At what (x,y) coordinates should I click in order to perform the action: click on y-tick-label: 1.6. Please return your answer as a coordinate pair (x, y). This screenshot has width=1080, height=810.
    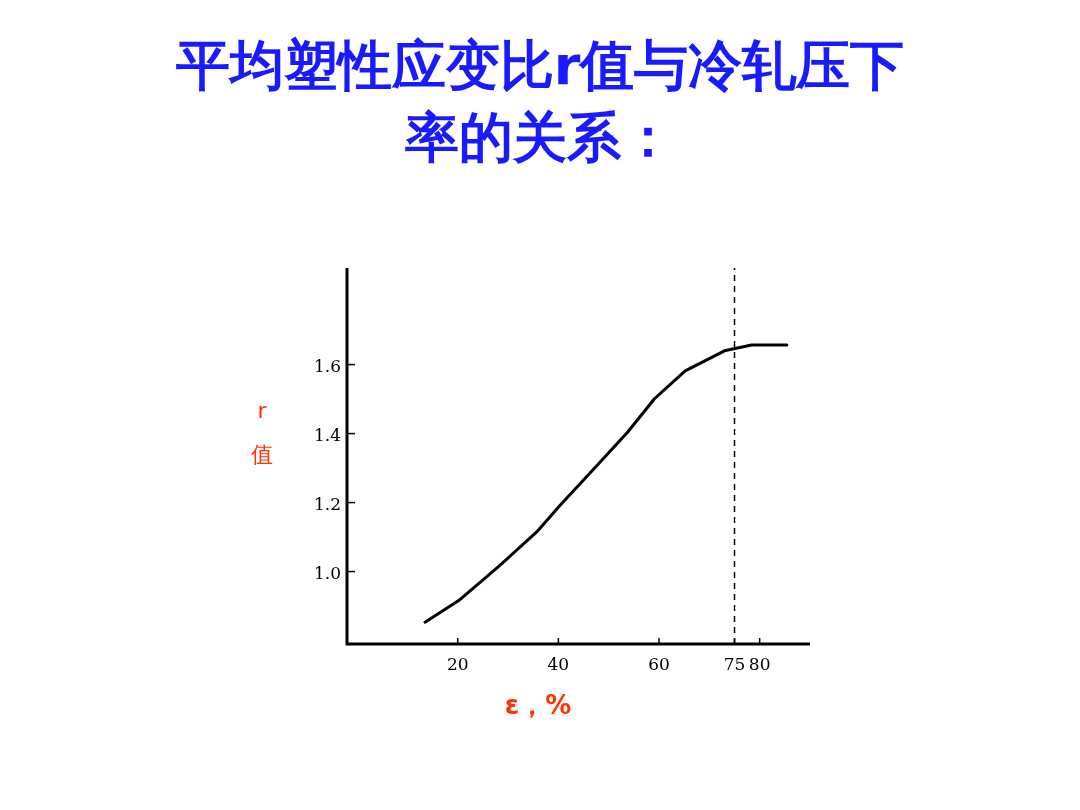
    Looking at the image, I should click on (327, 365).